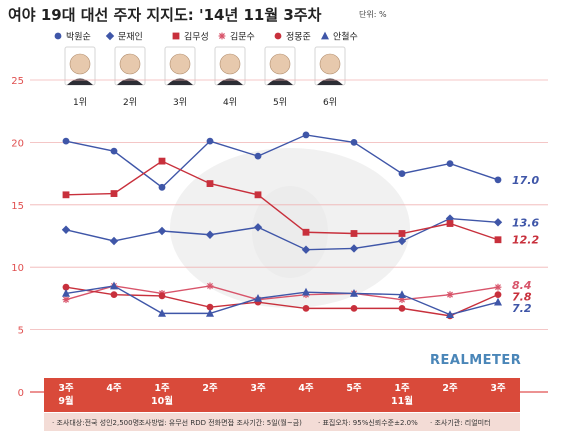  Describe the element at coordinates (373, 14) in the screenshot. I see `unit-label: 단위: %` at that location.